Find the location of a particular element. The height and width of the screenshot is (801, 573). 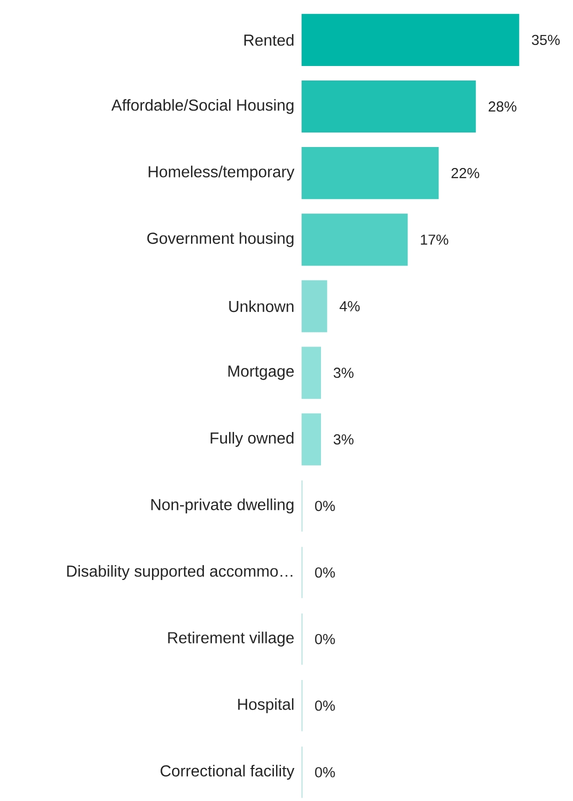

y-tick-label: Fully owned is located at coordinates (252, 439).